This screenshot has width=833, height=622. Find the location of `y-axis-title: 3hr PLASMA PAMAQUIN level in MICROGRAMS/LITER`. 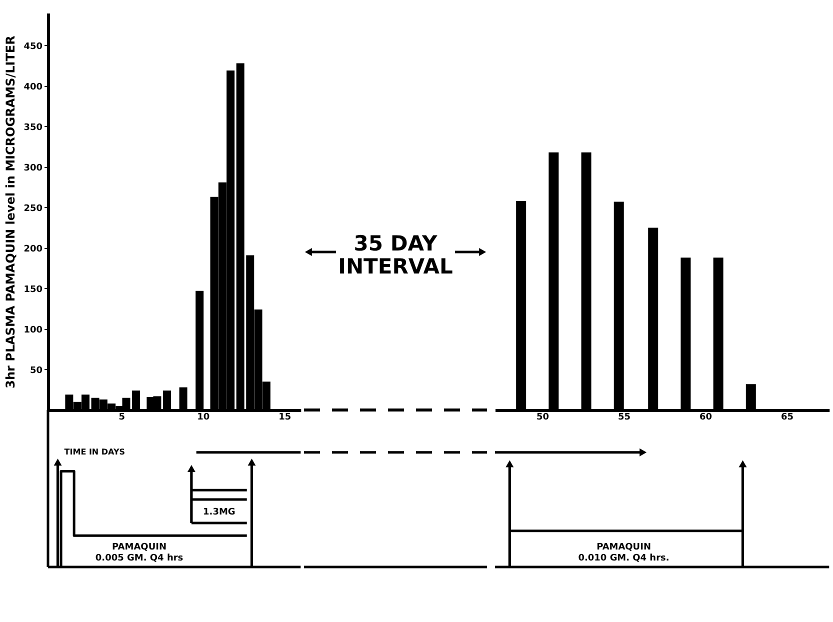

y-axis-title: 3hr PLASMA PAMAQUIN level in MICROGRAMS/LITER is located at coordinates (11, 212).